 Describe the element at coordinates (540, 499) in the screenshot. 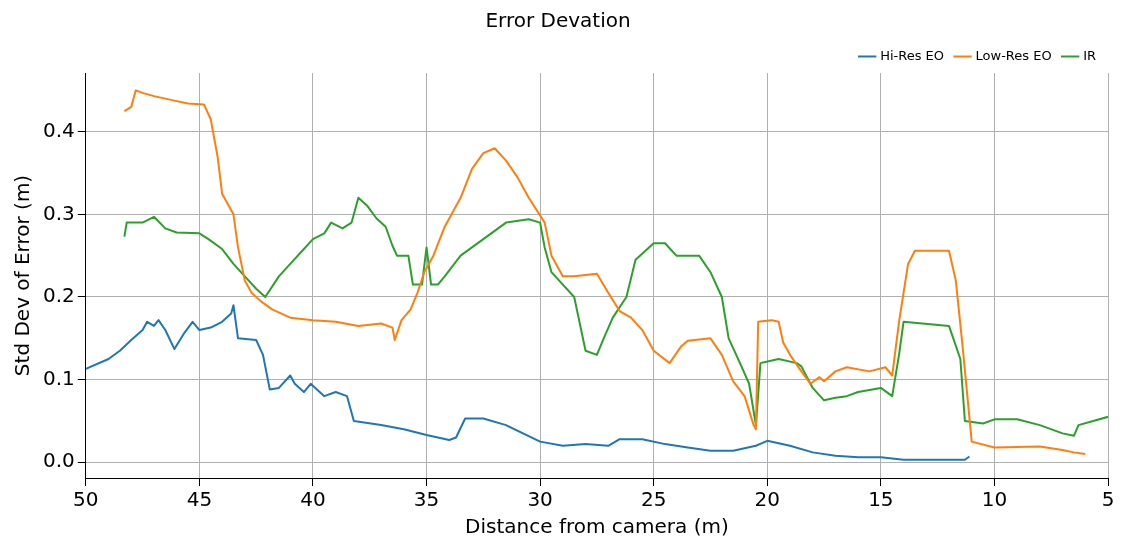

I see `x-tick-label: 30` at that location.